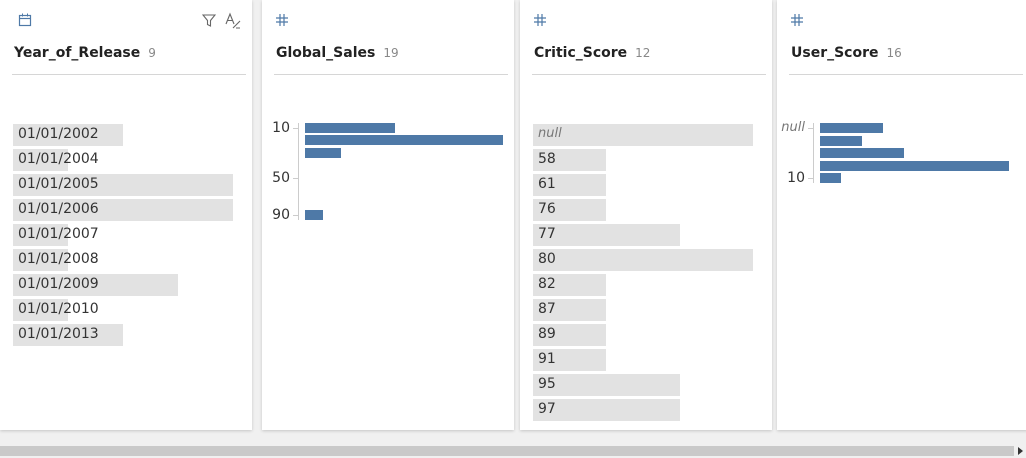 Image resolution: width=1026 pixels, height=458 pixels. Describe the element at coordinates (233, 21) in the screenshot. I see `clean-icon` at that location.